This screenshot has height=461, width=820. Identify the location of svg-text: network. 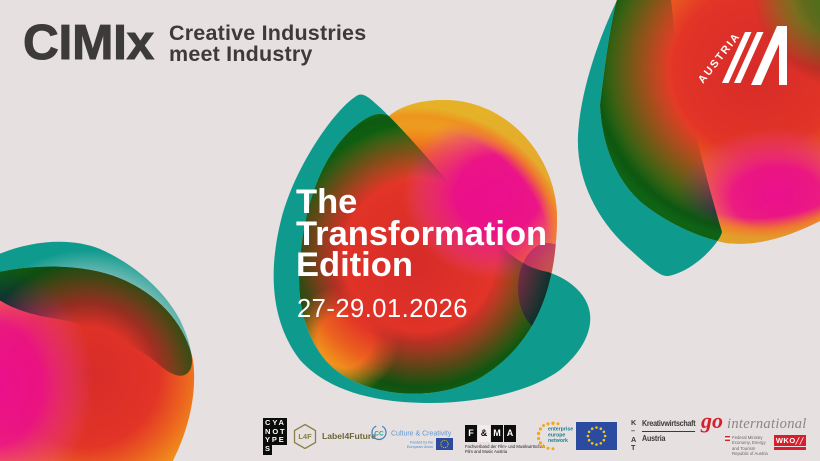
(558, 441).